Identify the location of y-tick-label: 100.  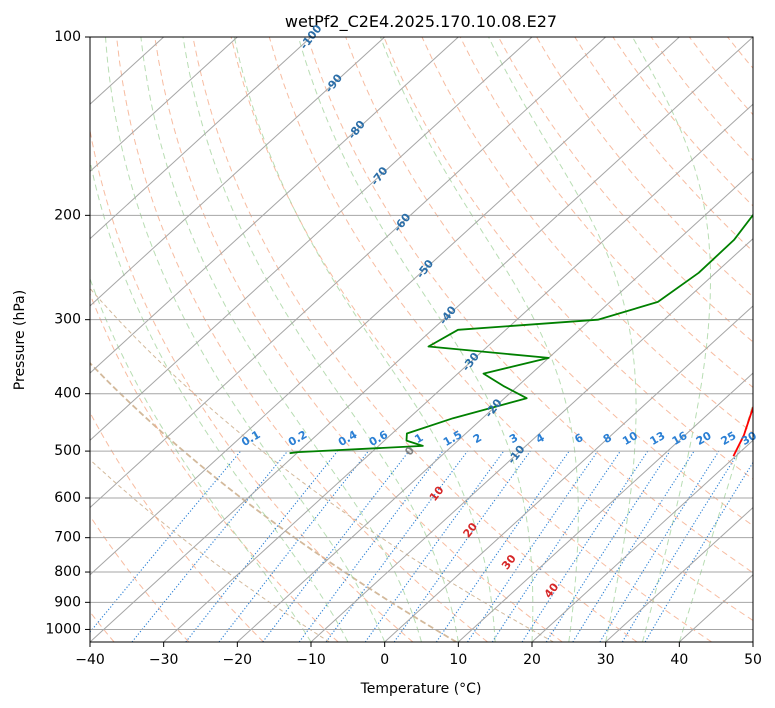
(67, 37).